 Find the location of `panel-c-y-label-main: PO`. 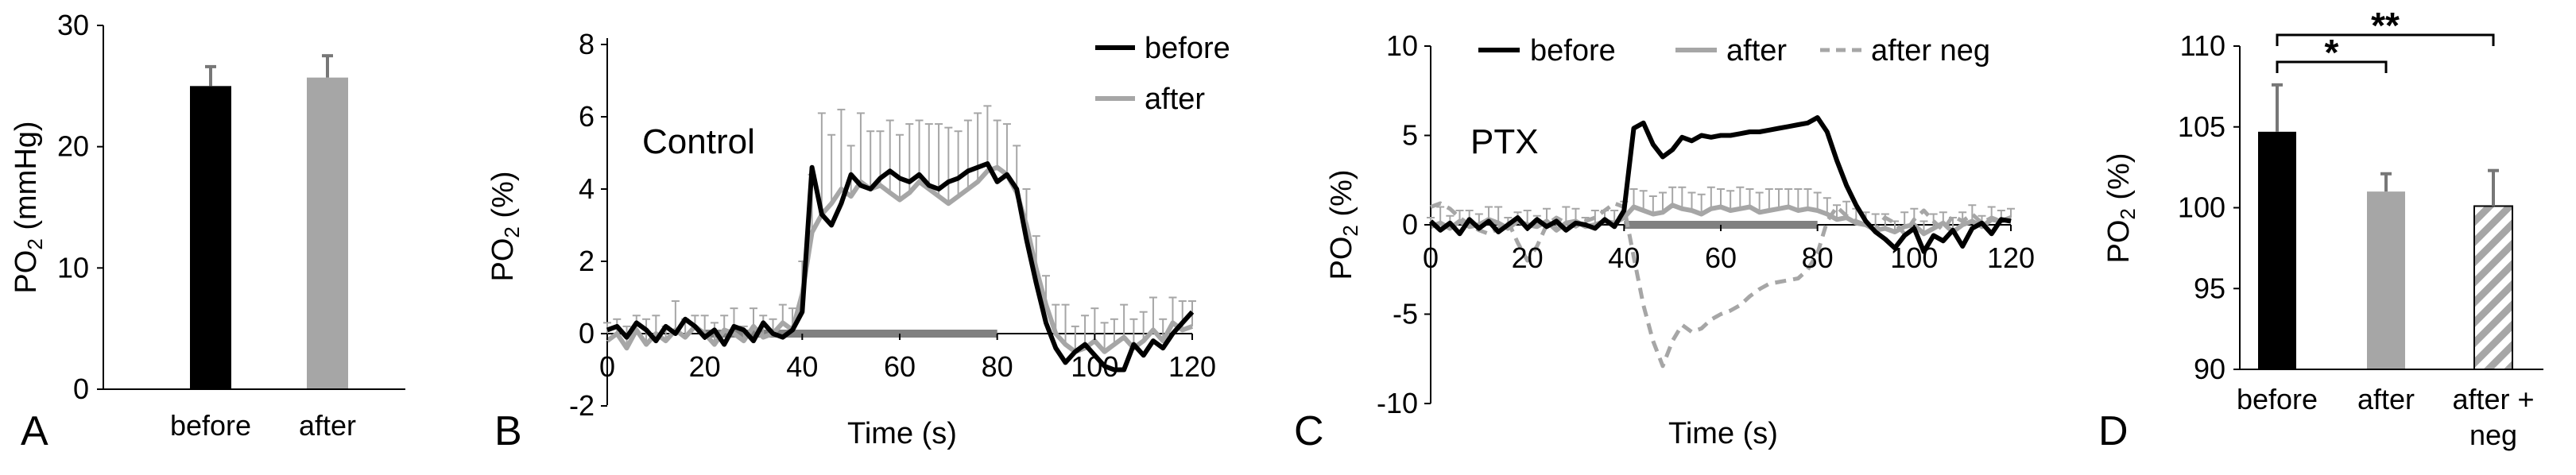

panel-c-y-label-main: PO is located at coordinates (1341, 258).